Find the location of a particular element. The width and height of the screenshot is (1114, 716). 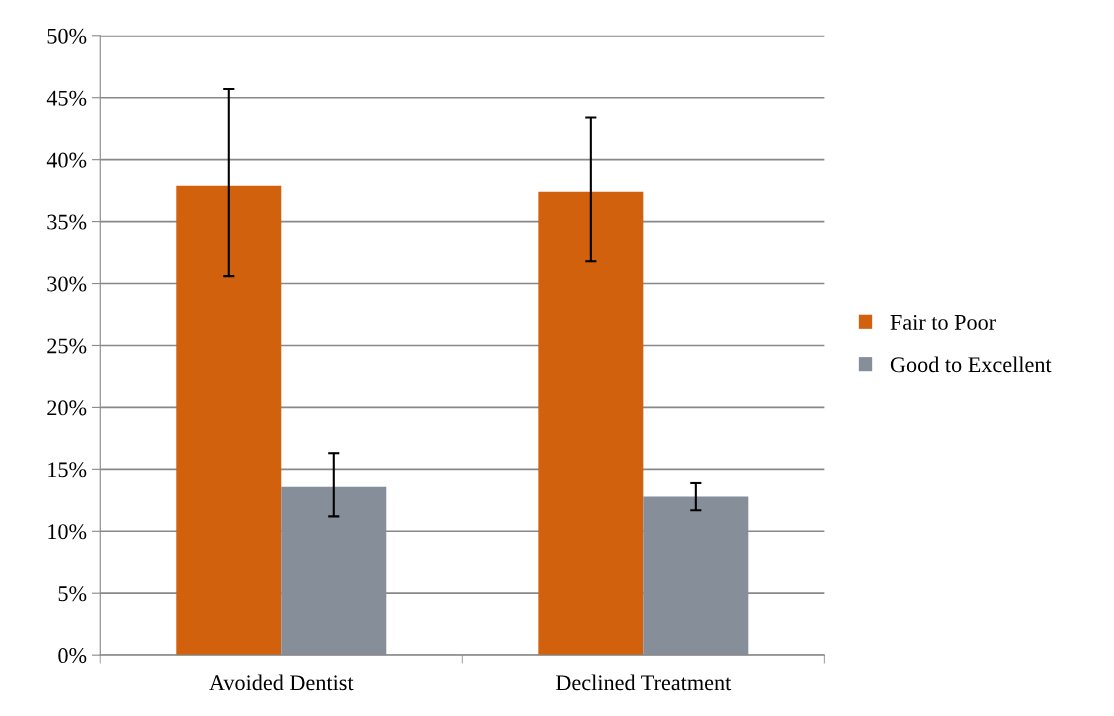

y-tick-label: 15% is located at coordinates (67, 470).